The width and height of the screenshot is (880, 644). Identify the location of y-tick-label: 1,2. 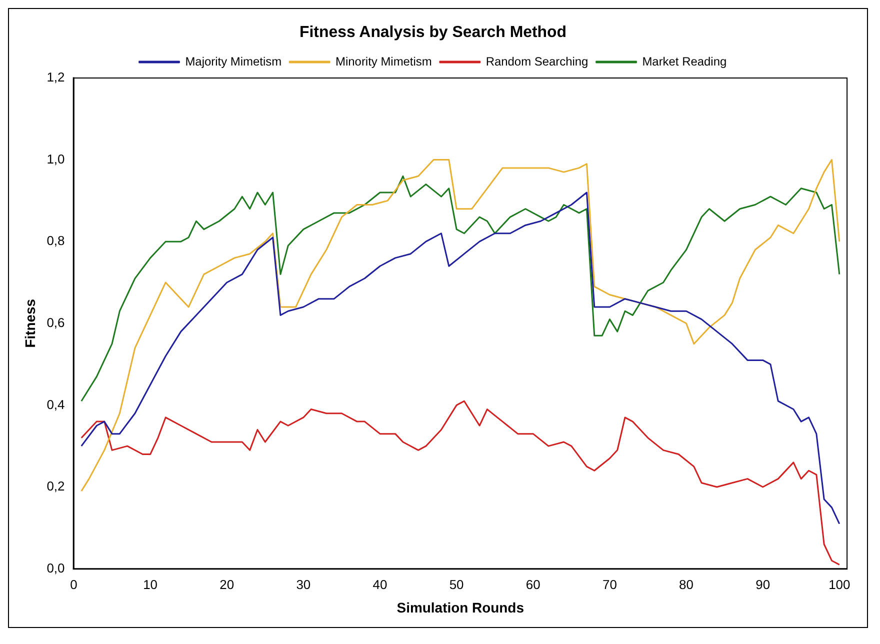
(55, 77).